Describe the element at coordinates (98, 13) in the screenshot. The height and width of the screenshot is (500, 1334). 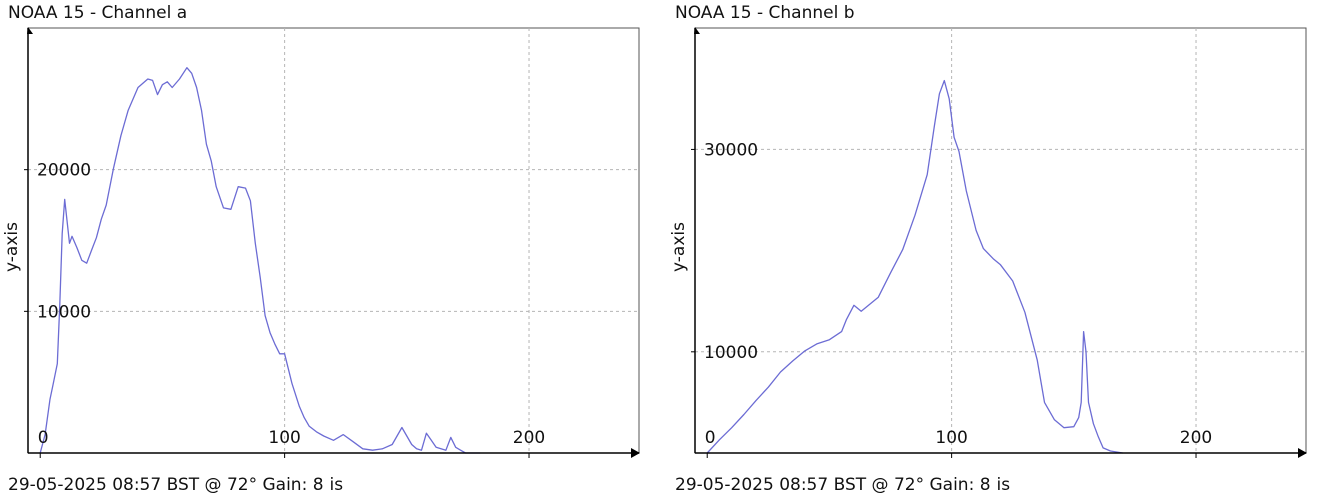
I see `chart-title: NOAA 15 - Channel a` at that location.